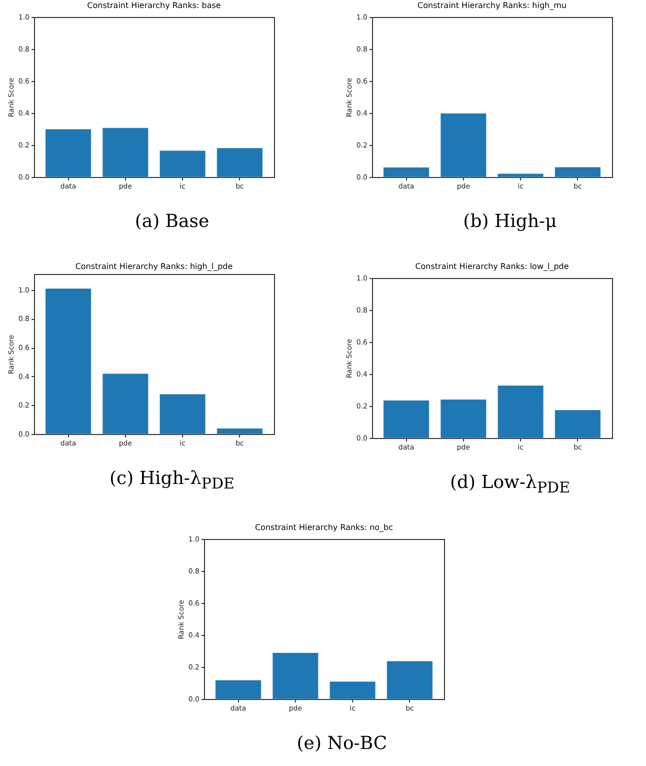  What do you see at coordinates (172, 481) in the screenshot?
I see `text: (c) High-λ$_{PDE}$` at bounding box center [172, 481].